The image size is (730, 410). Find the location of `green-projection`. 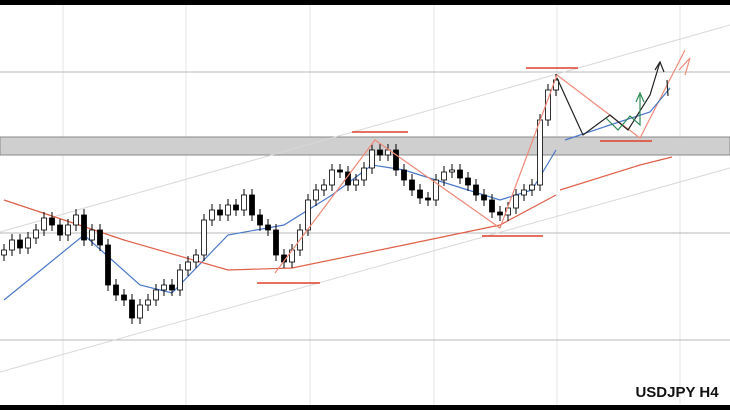

green-projection is located at coordinates (623, 113).